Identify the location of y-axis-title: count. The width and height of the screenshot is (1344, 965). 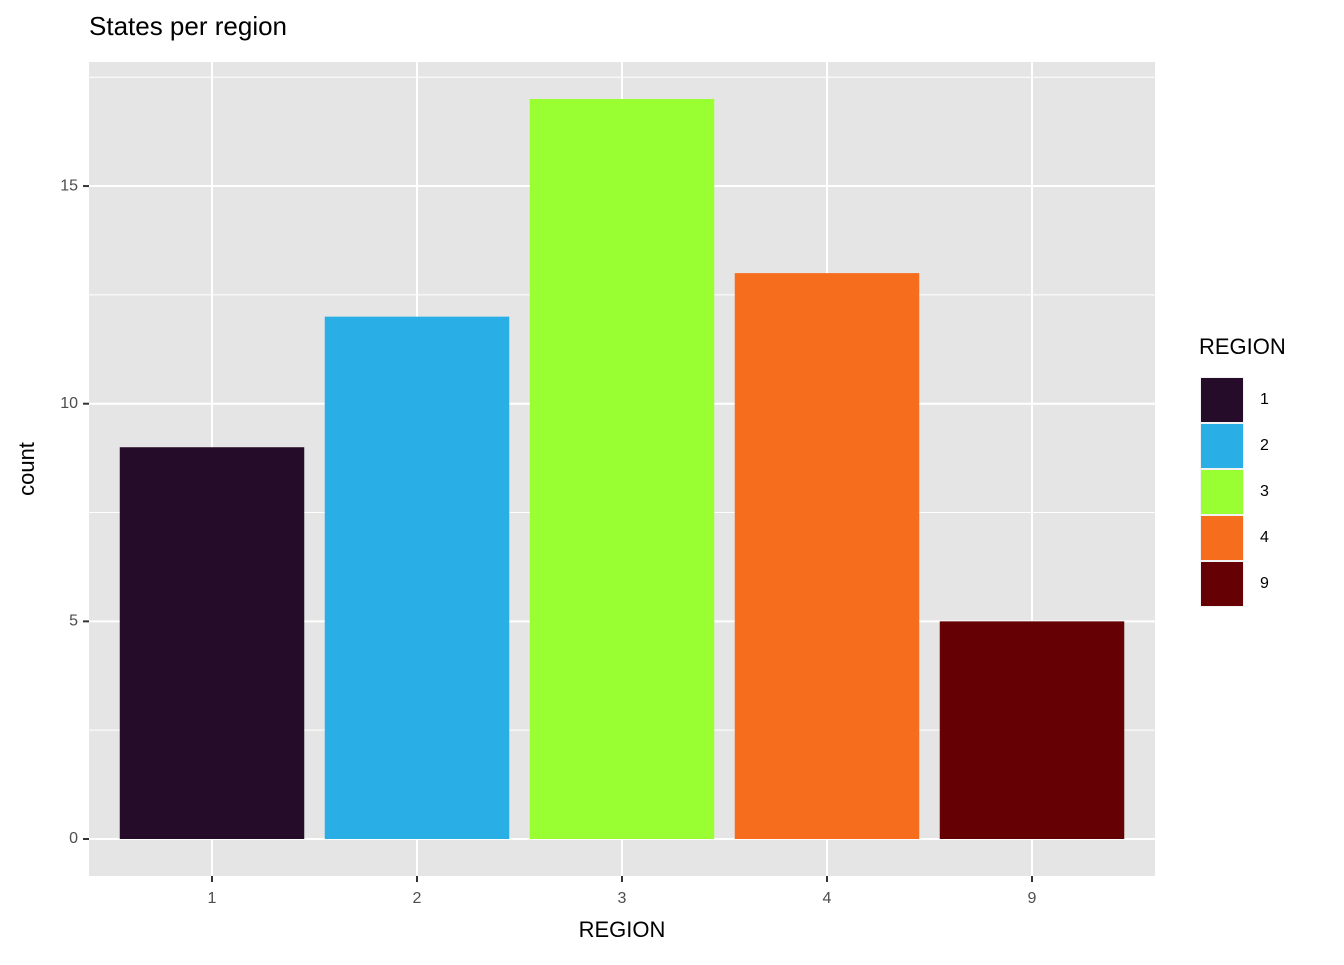
(26, 469).